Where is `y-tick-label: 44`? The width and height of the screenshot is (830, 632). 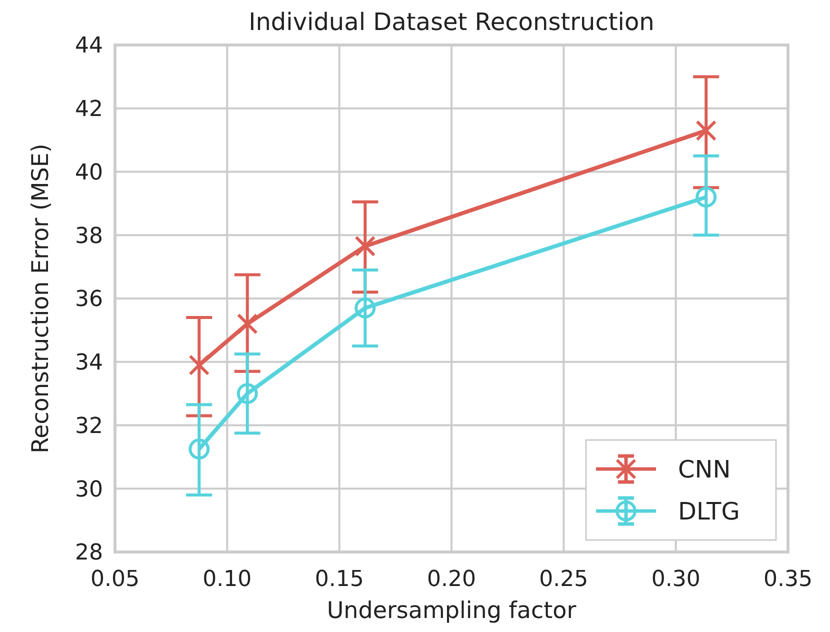 y-tick-label: 44 is located at coordinates (89, 46).